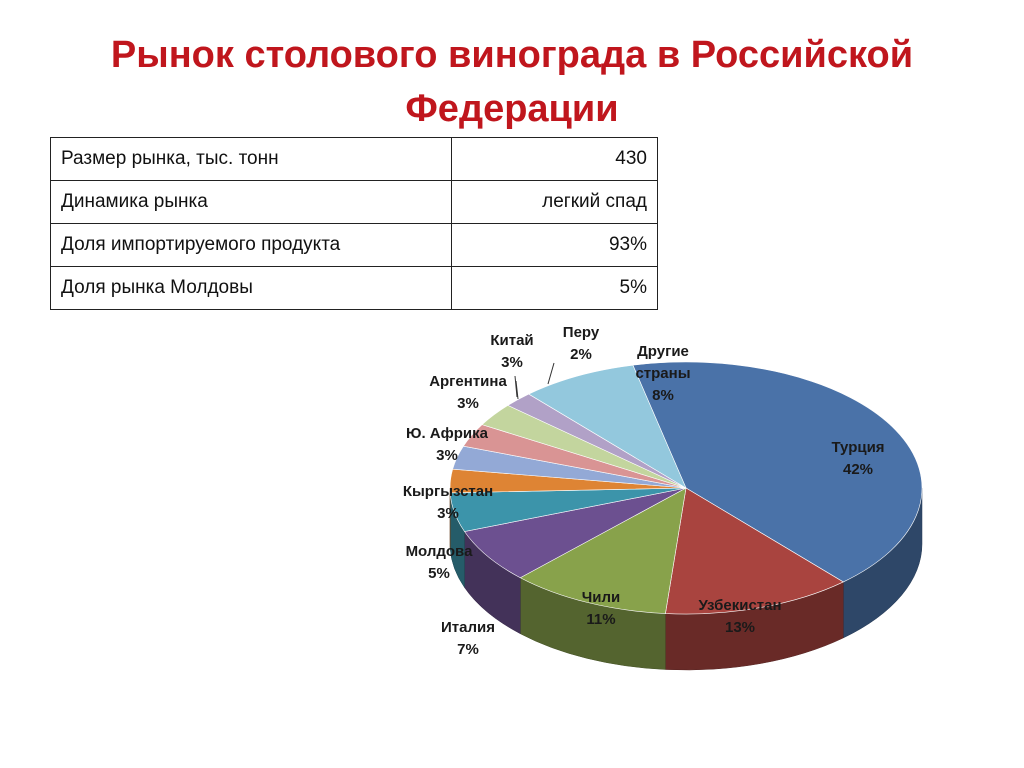  What do you see at coordinates (554, 202) in the screenshot?
I see `row-value: легкий спад` at bounding box center [554, 202].